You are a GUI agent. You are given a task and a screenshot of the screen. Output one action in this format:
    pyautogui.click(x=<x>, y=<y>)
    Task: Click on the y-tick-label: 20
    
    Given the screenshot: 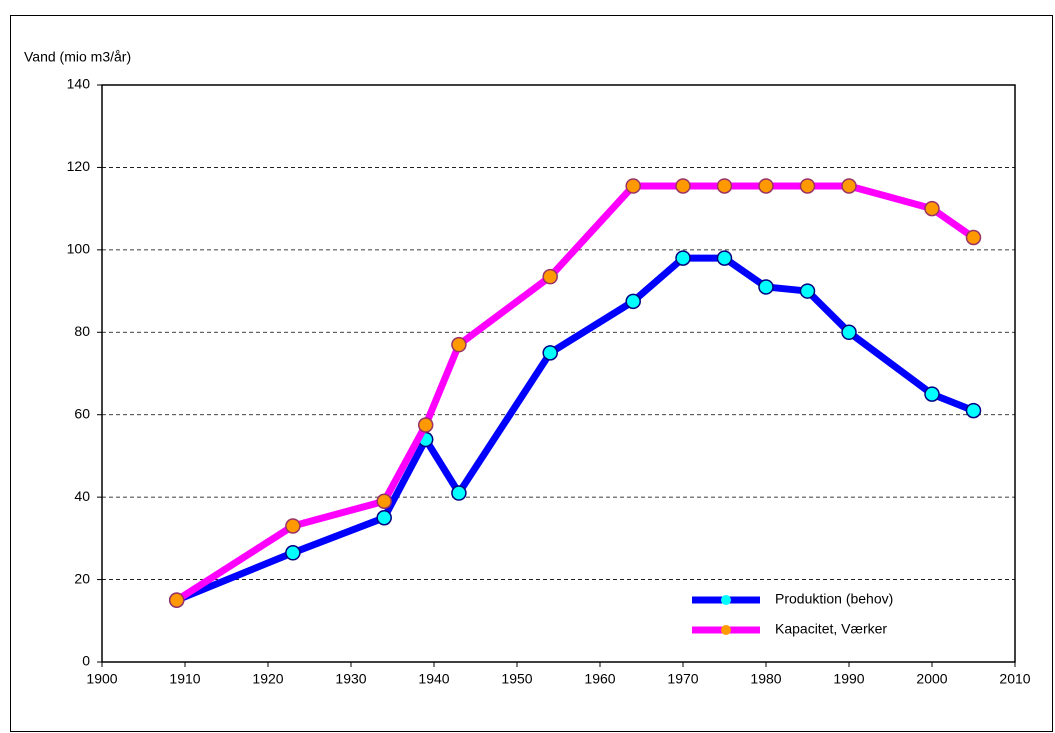 What is the action you would take?
    pyautogui.click(x=82, y=578)
    